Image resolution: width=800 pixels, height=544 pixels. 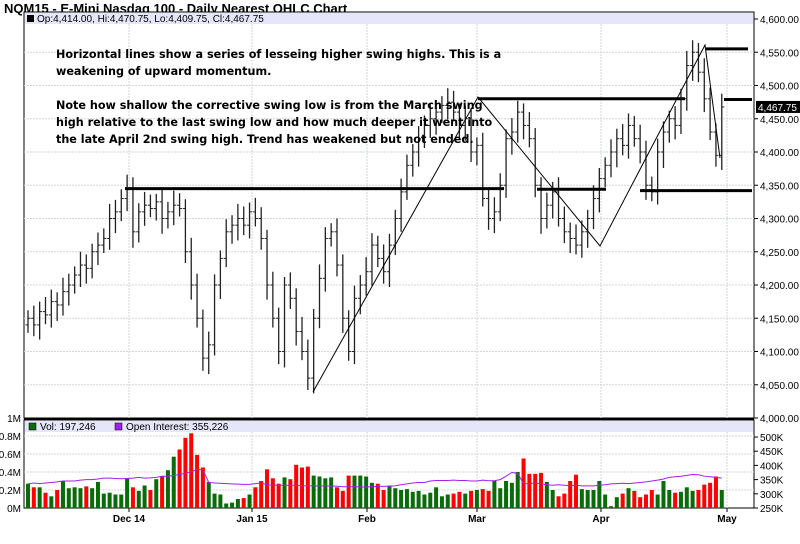 I want to click on oi-legend: Open Interest: 355,226, so click(x=177, y=427).